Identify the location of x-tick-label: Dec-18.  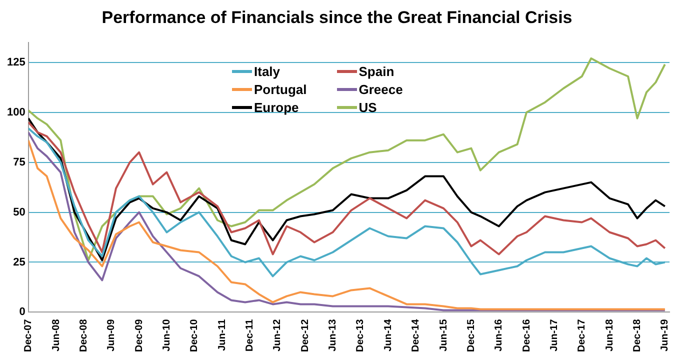
(637, 335).